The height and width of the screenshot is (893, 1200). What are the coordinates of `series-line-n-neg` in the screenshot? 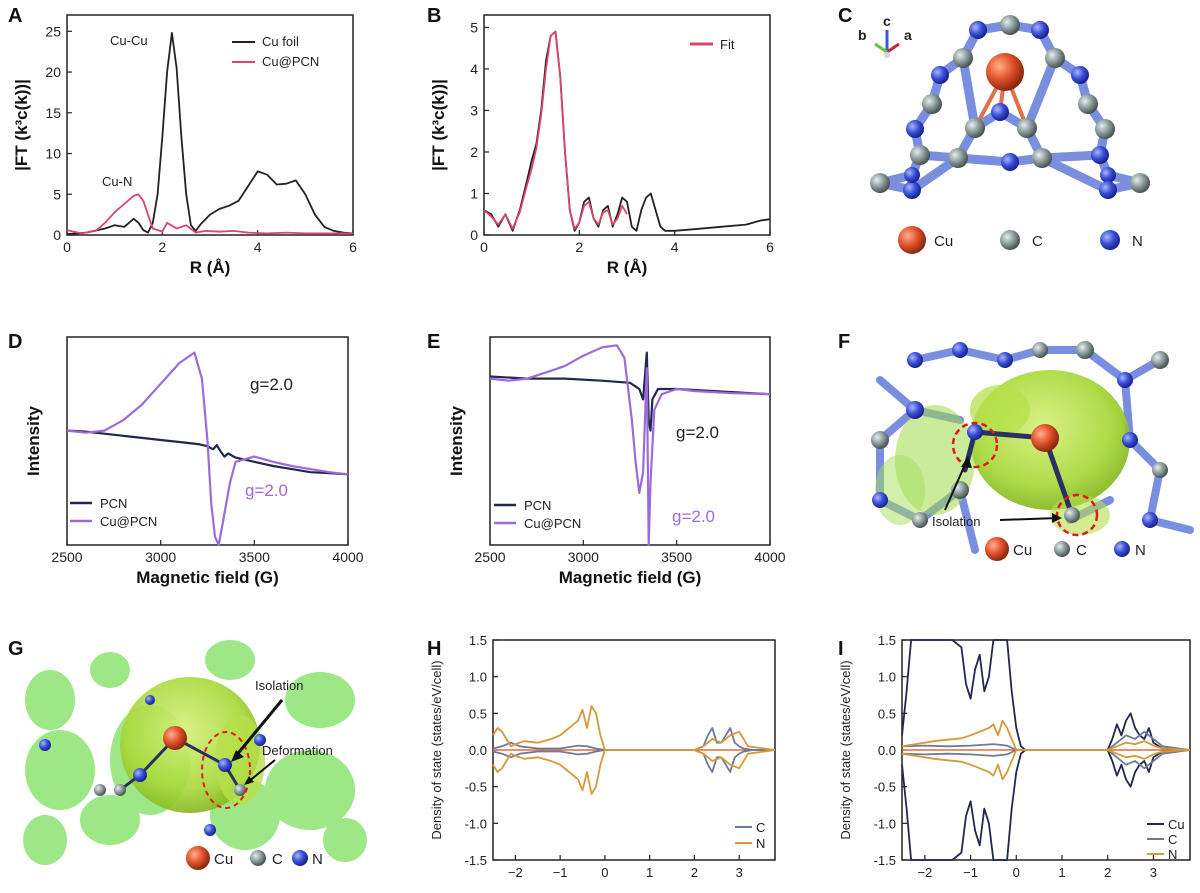 It's located at (634, 772).